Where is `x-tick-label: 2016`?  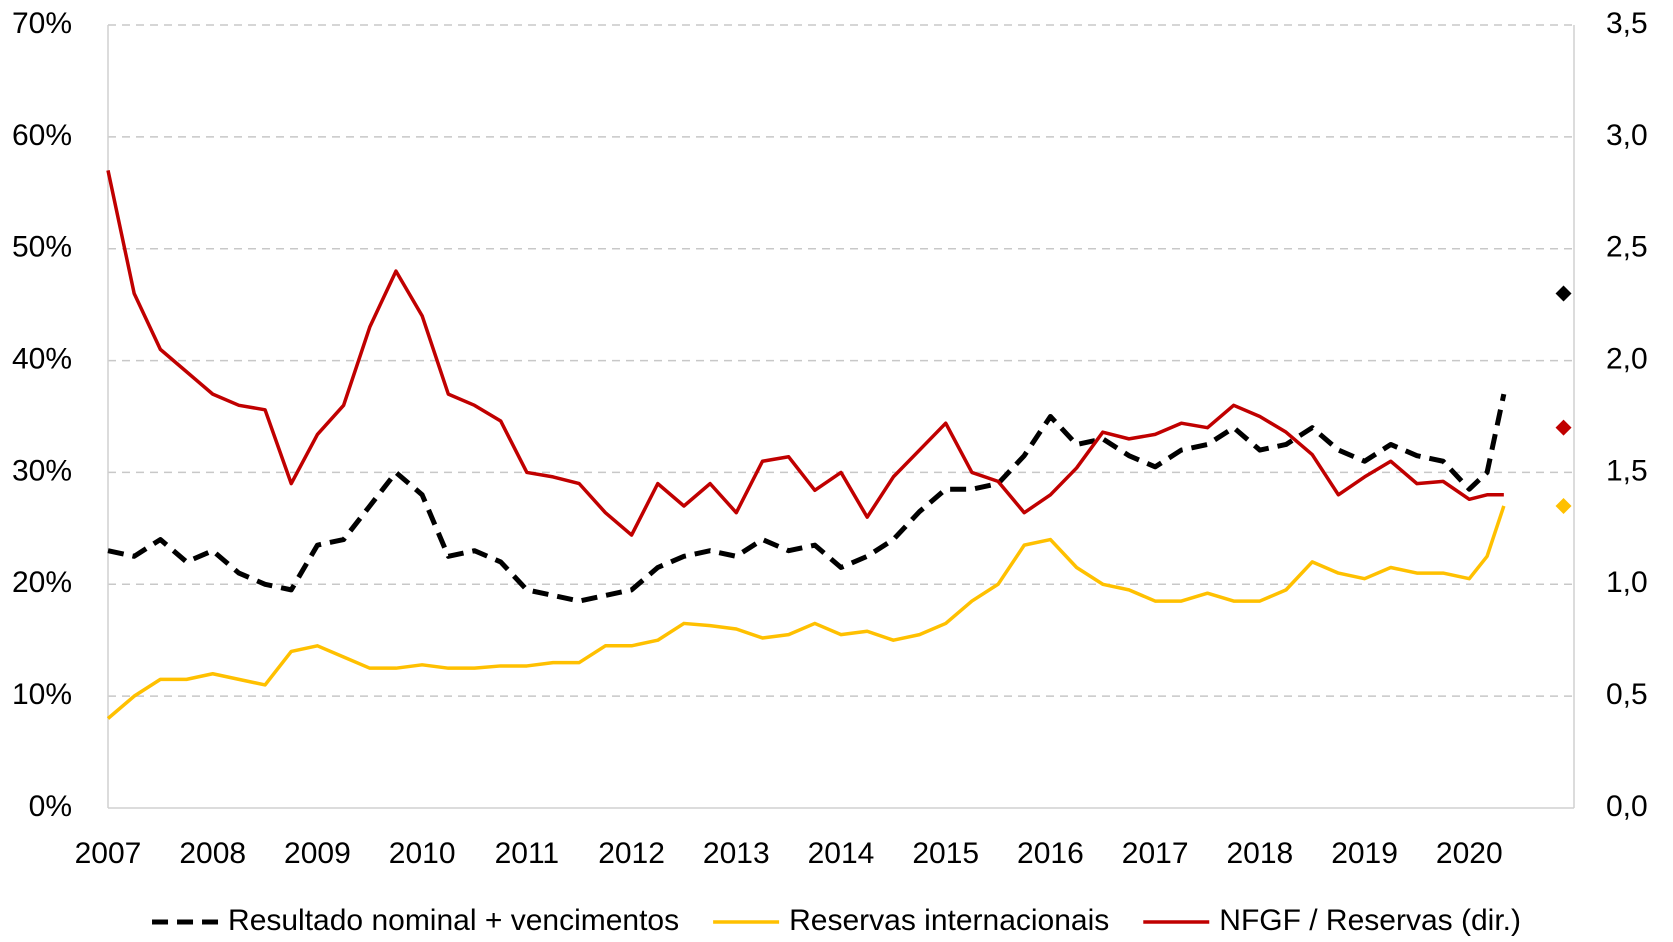 x-tick-label: 2016 is located at coordinates (1050, 853).